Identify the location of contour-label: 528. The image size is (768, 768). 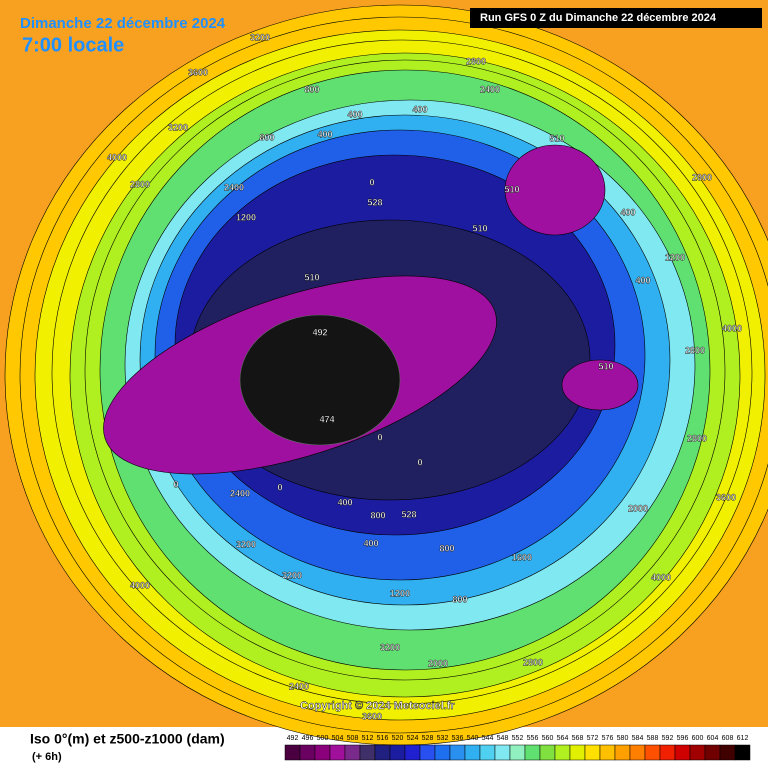
(408, 514).